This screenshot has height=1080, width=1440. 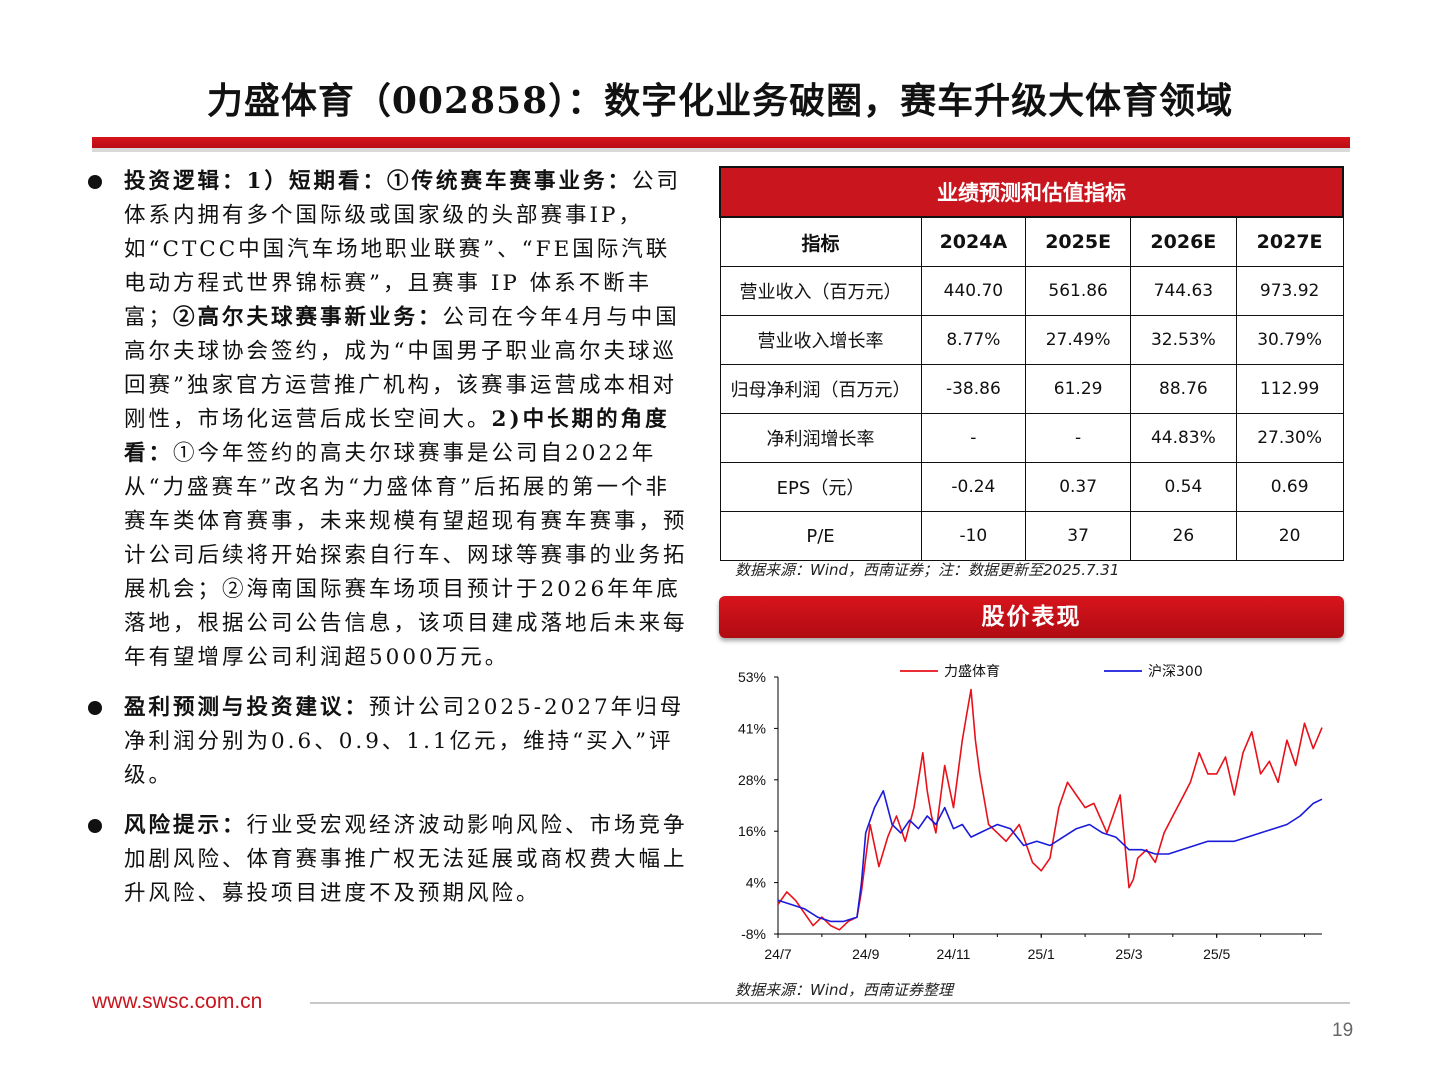 I want to click on table-row: P/E -10 37 26 20, so click(x=1031, y=536).